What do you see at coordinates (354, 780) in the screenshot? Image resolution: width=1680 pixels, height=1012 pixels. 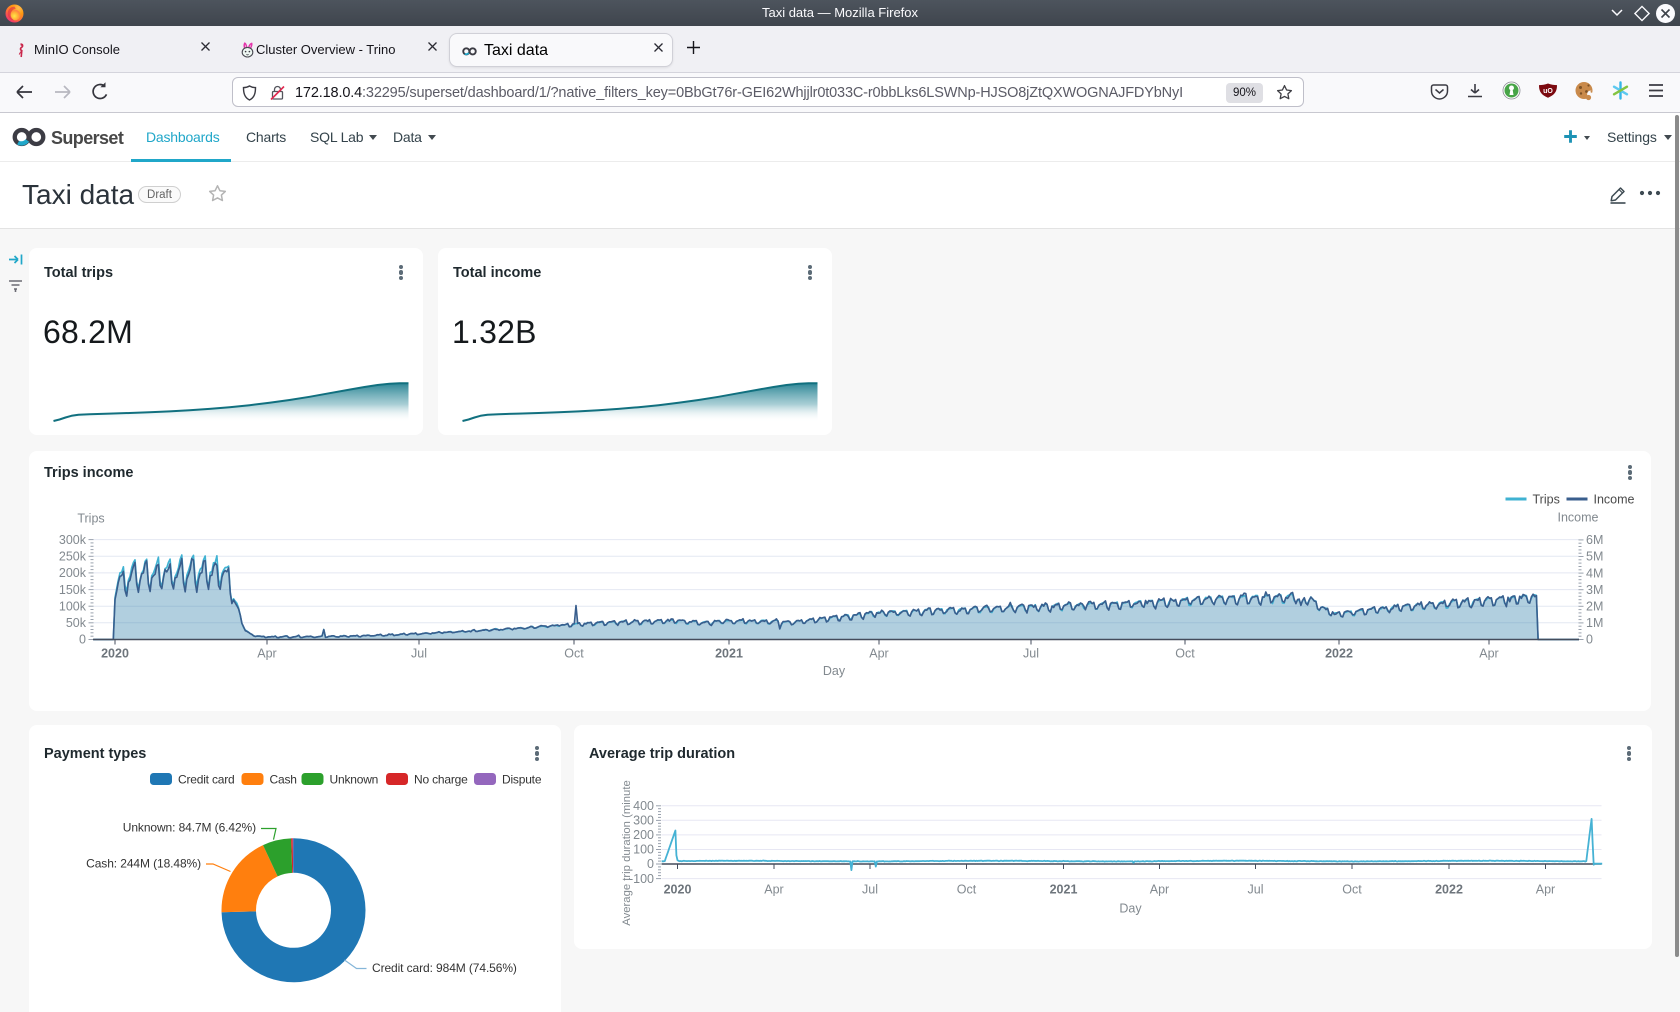 I see `svg-text: Unknown` at bounding box center [354, 780].